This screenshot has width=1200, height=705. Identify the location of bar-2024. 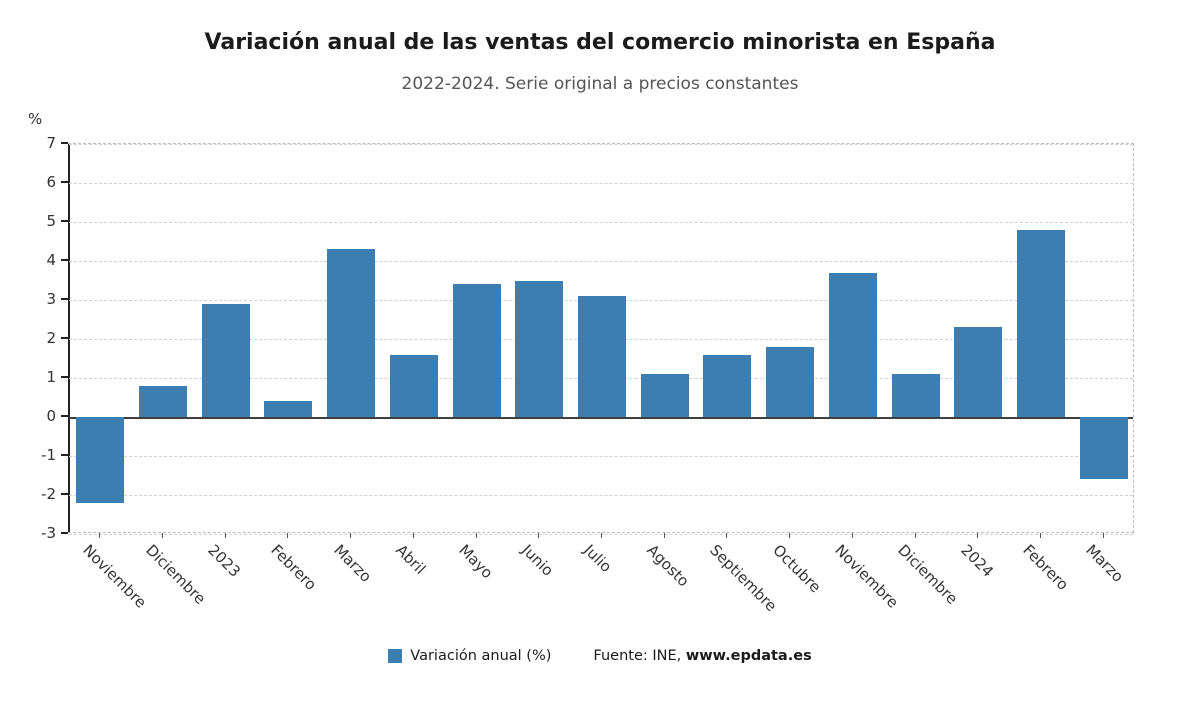
(978, 372).